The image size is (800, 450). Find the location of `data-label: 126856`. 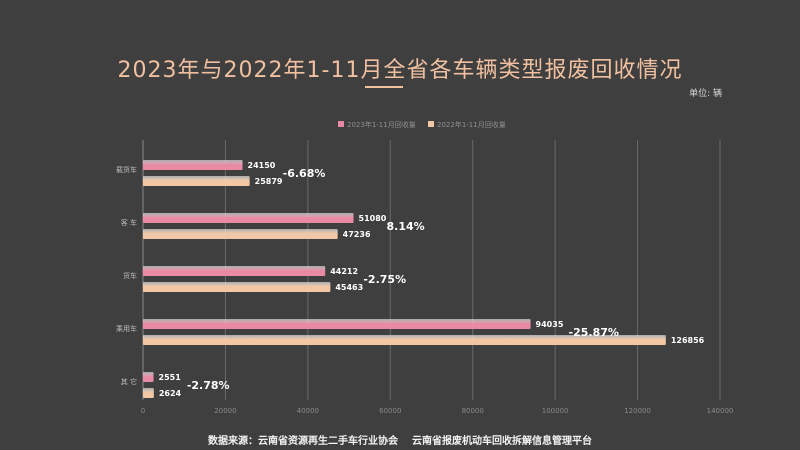

data-label: 126856 is located at coordinates (688, 340).